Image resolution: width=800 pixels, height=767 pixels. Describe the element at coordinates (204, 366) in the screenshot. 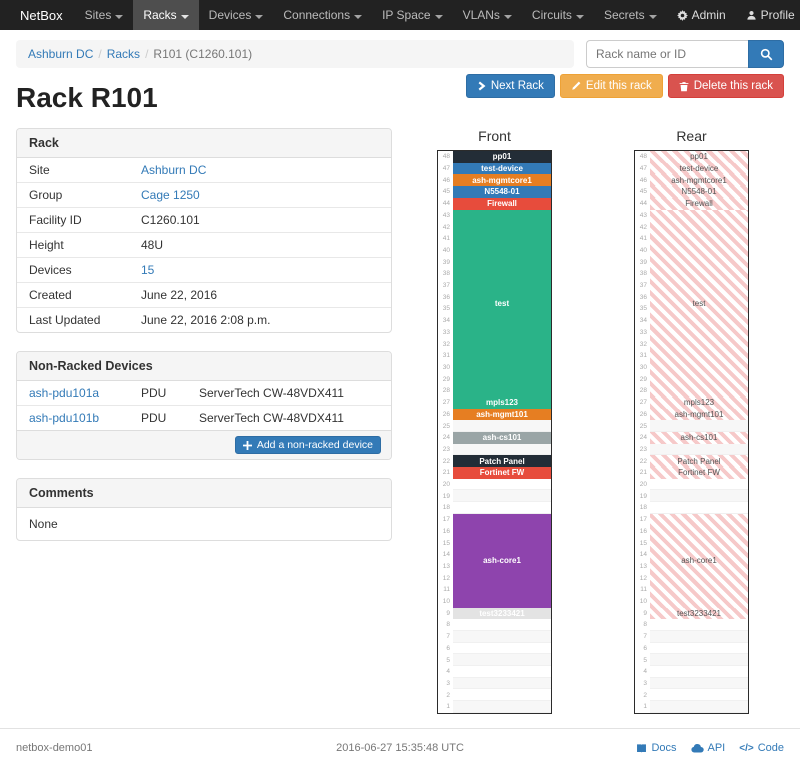

I see `nonracked-panel-title: Non-Racked Devices` at that location.